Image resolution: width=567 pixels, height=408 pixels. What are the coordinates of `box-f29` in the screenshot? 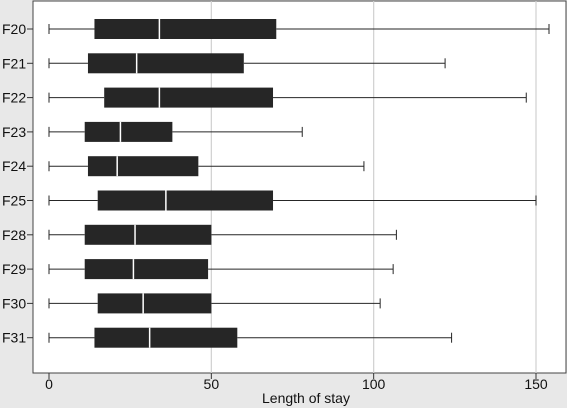 It's located at (221, 269).